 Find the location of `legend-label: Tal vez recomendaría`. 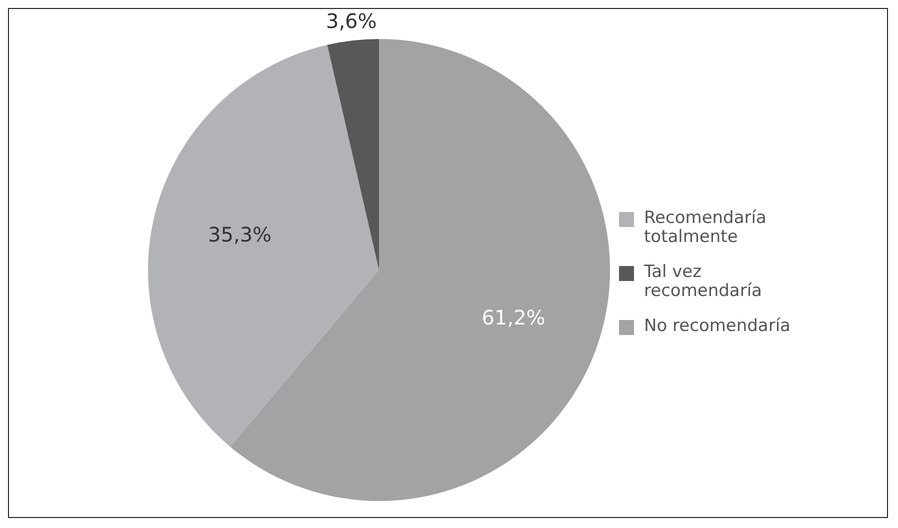

legend-label: Tal vez recomendaría is located at coordinates (703, 281).